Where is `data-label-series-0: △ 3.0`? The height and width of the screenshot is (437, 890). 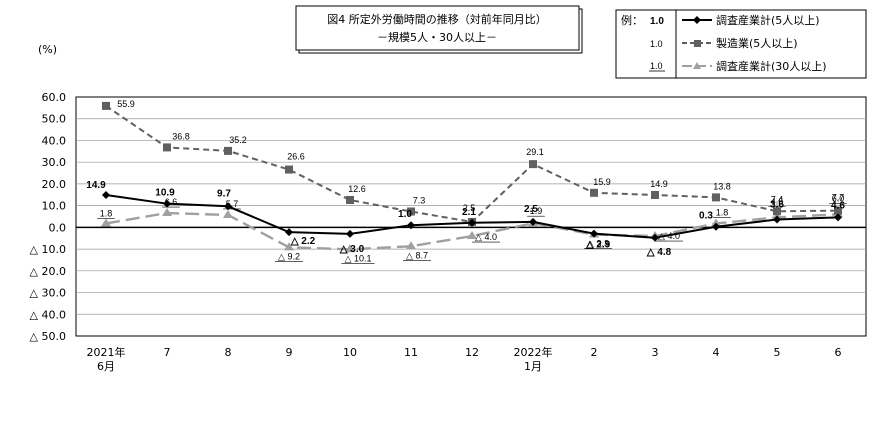 data-label-series-0: △ 3.0 is located at coordinates (352, 249).